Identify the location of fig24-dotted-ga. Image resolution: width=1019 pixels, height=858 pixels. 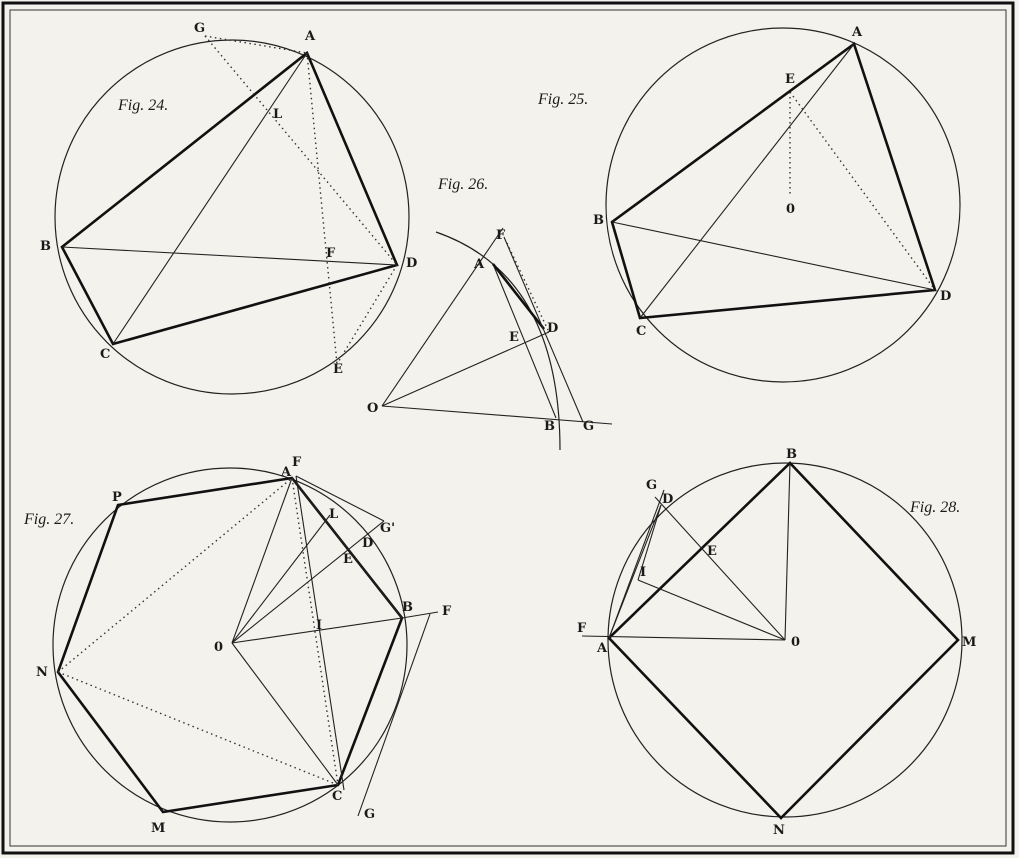
(256, 44).